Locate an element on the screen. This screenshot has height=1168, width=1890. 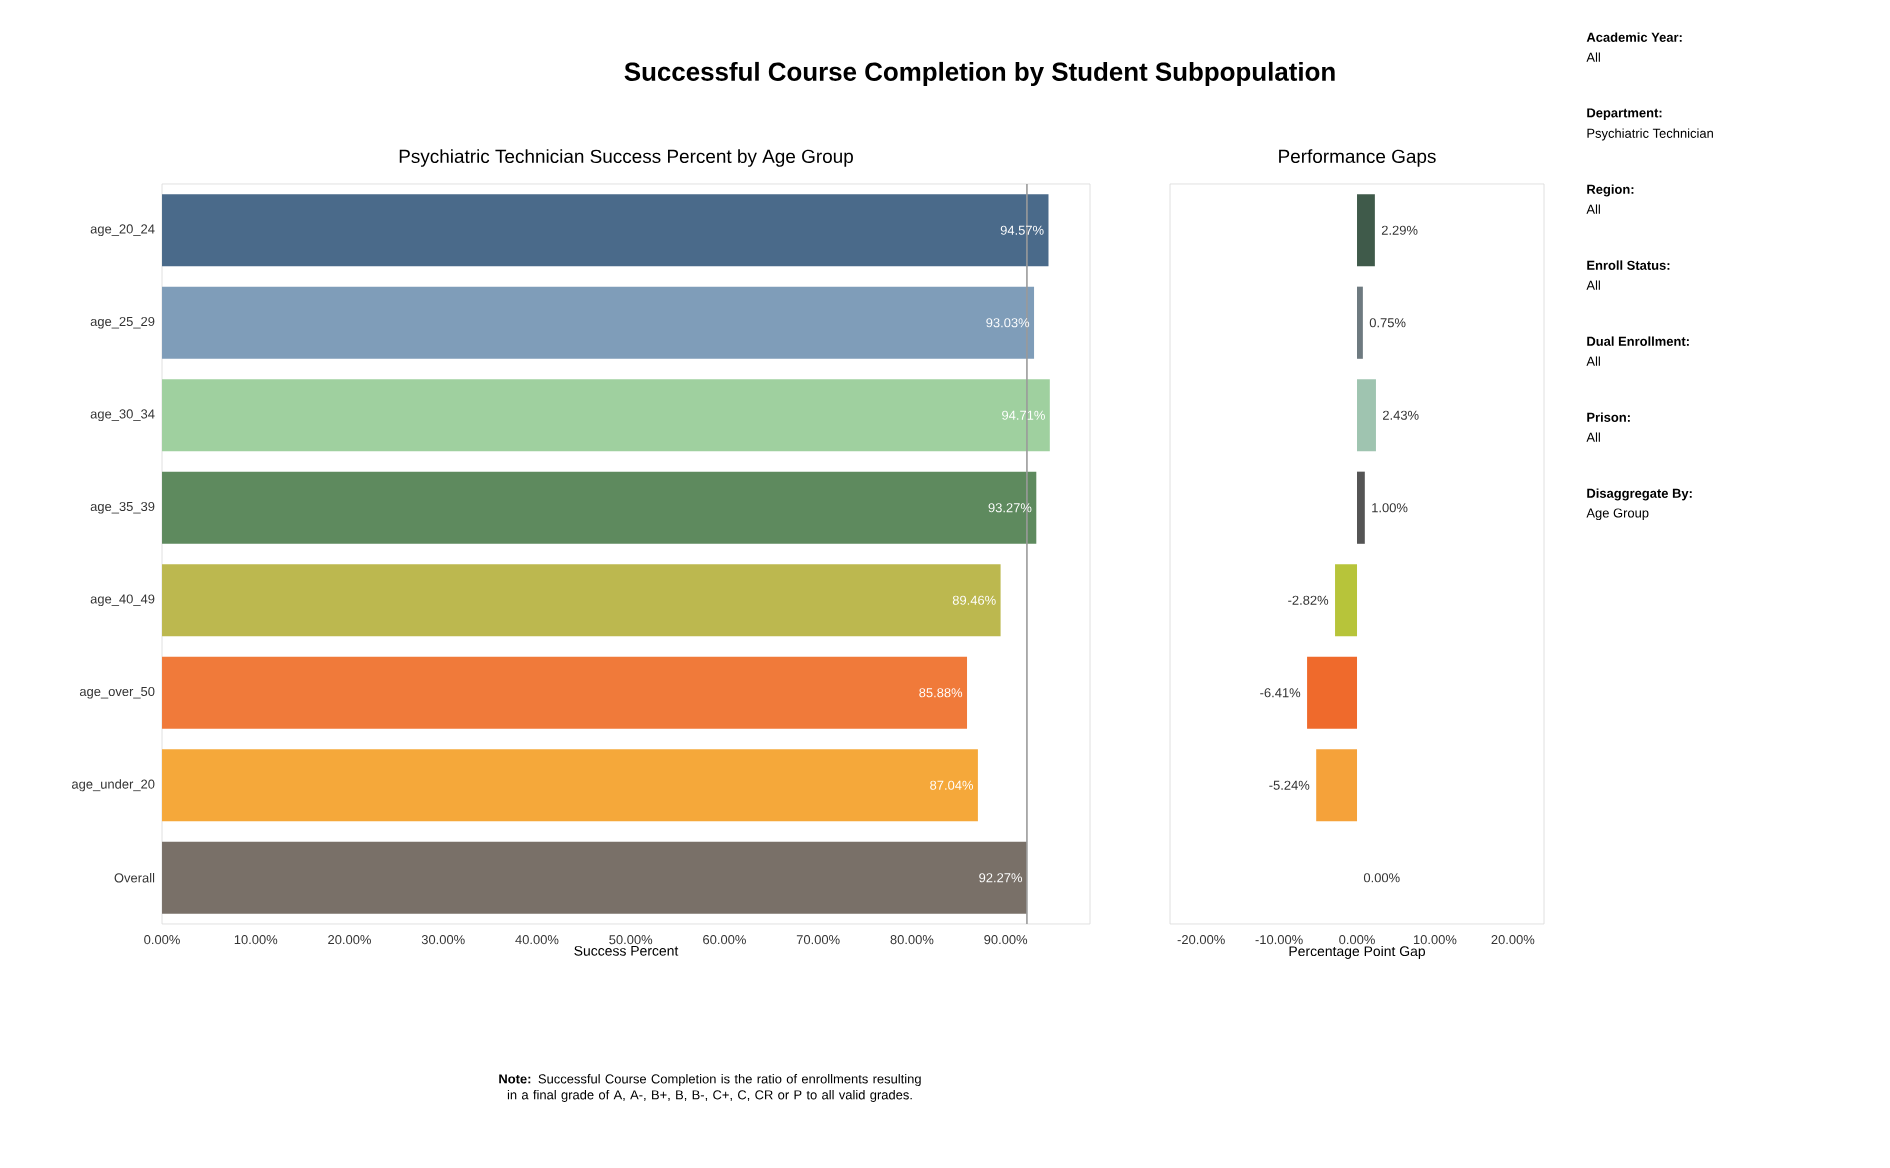
chart-subtitle: Psychiatric Technician Success Percent by Age Group is located at coordinates (626, 158).